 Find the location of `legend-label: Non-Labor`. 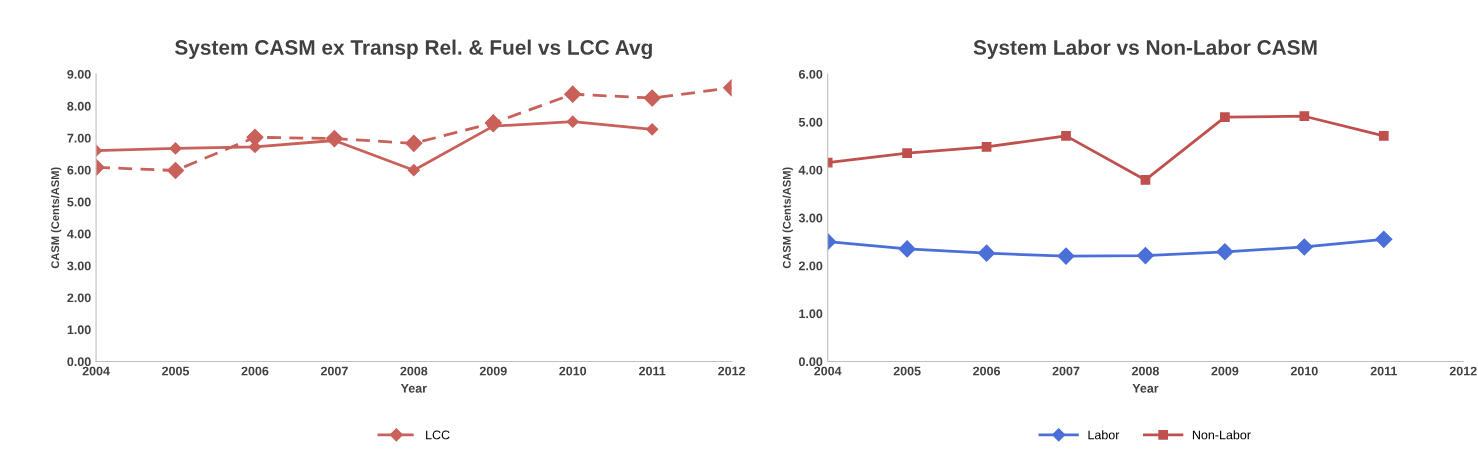

legend-label: Non-Labor is located at coordinates (1221, 435).